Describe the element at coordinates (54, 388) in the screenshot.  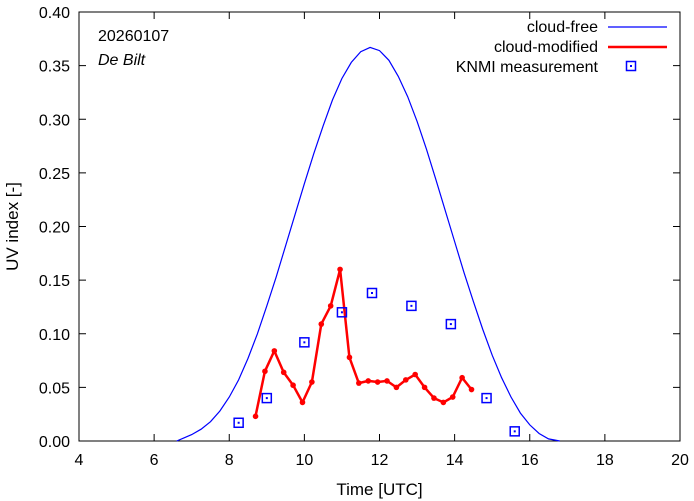
I see `y-tick-label: 0.05` at that location.